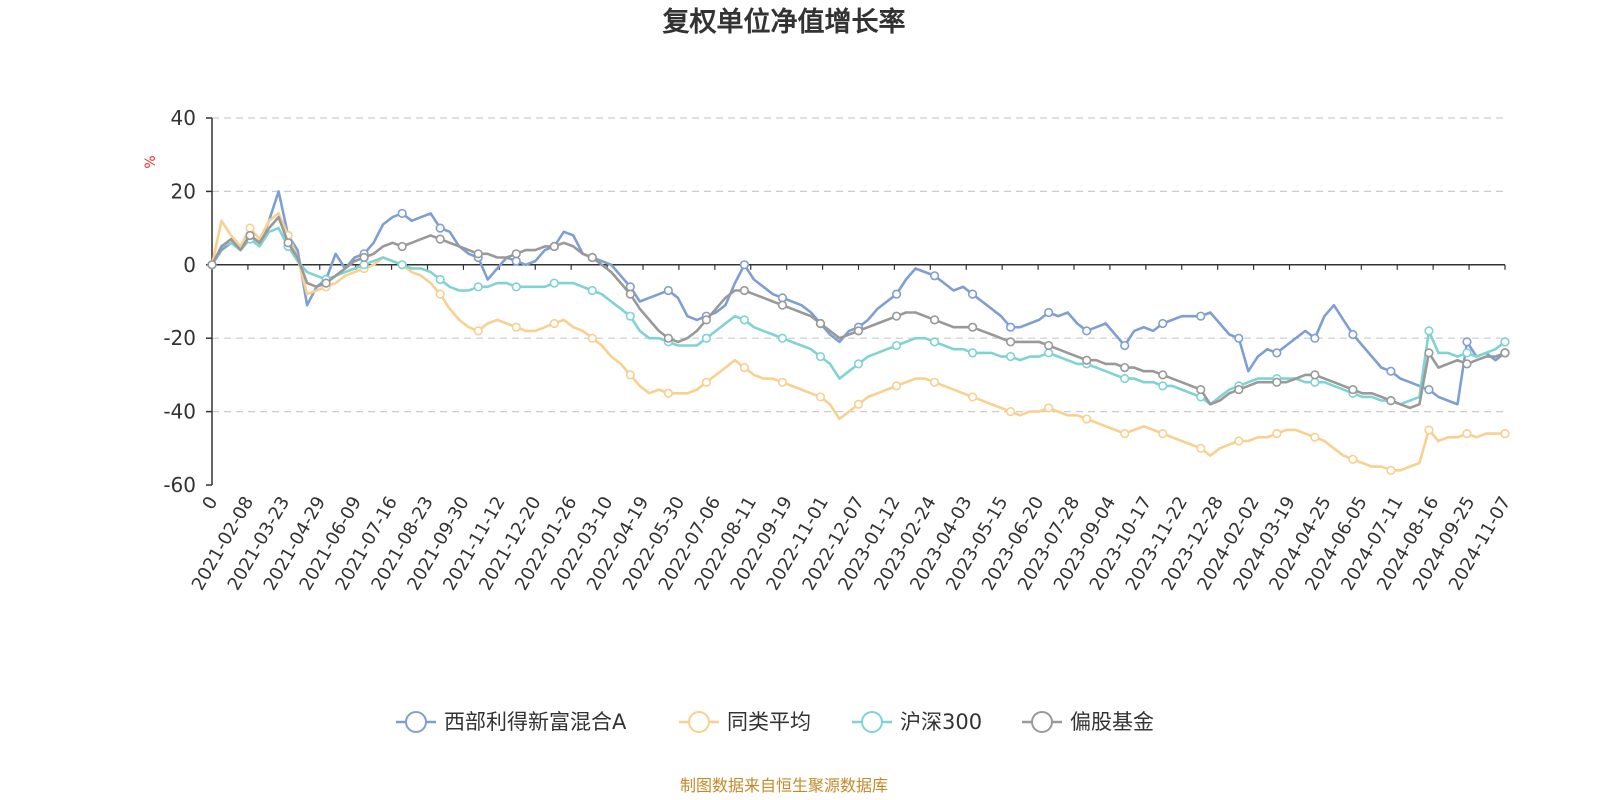 The image size is (1600, 800). What do you see at coordinates (941, 722) in the screenshot?
I see `legend-label: 沪深300` at bounding box center [941, 722].